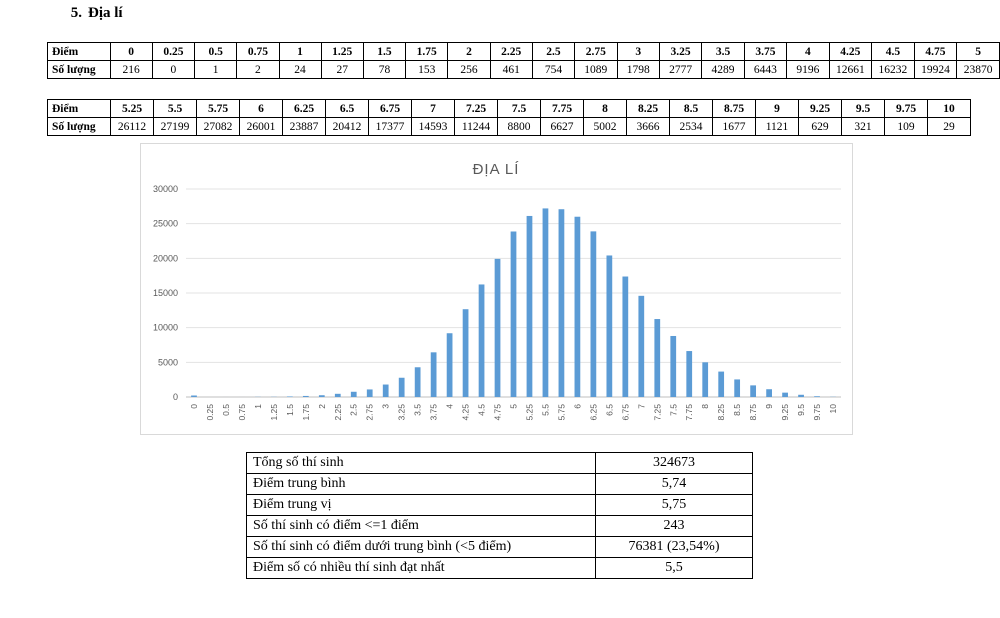 This screenshot has width=1000, height=618. Describe the element at coordinates (421, 526) in the screenshot. I see `stats-label: Số thí sinh có điểm <=1 điểm` at that location.